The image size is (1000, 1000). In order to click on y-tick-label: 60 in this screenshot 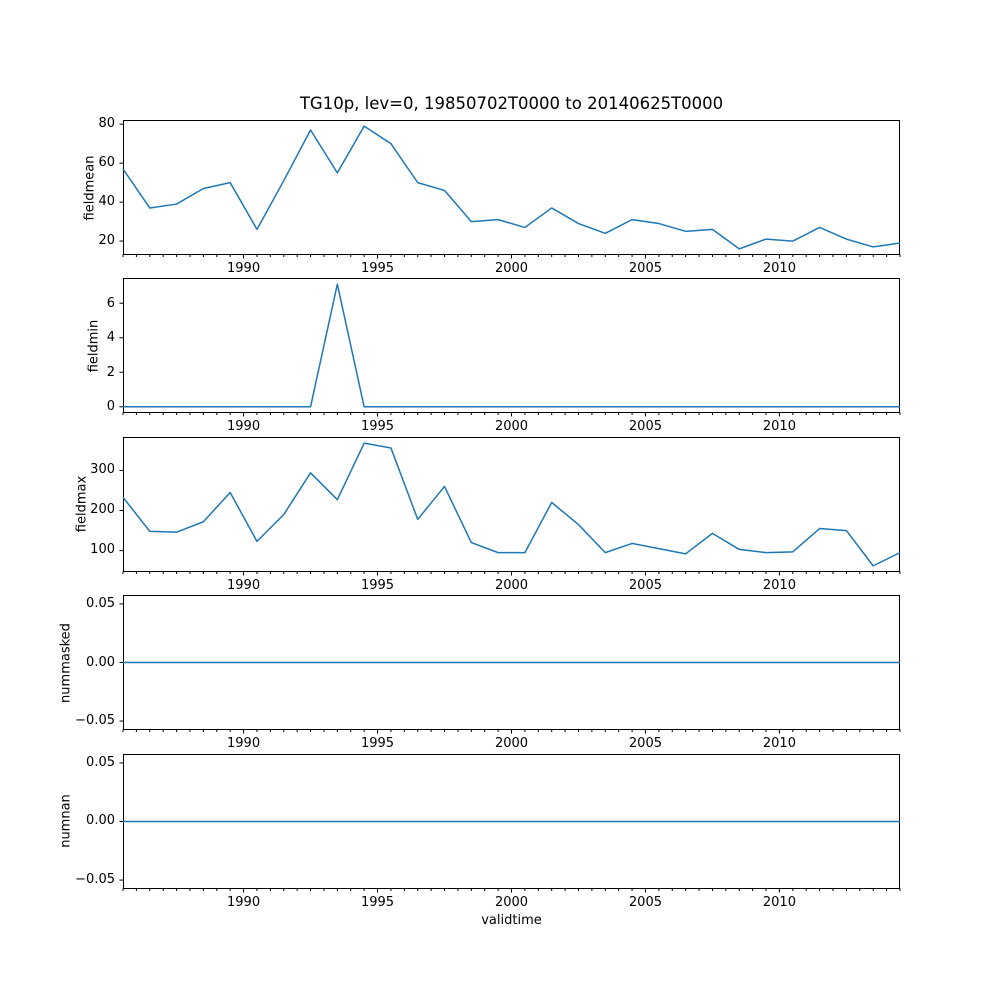, I will do `click(106, 163)`.